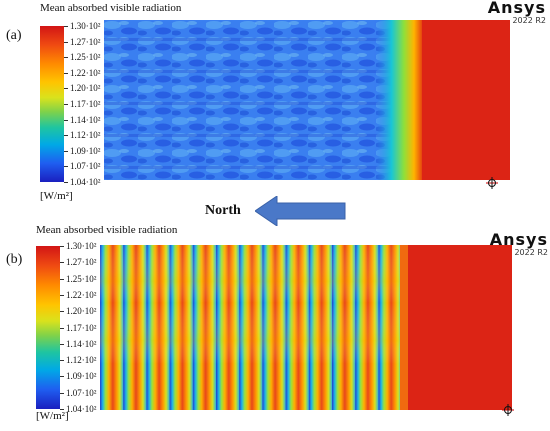  What do you see at coordinates (14, 35) in the screenshot?
I see `panel-label: (a)` at bounding box center [14, 35].